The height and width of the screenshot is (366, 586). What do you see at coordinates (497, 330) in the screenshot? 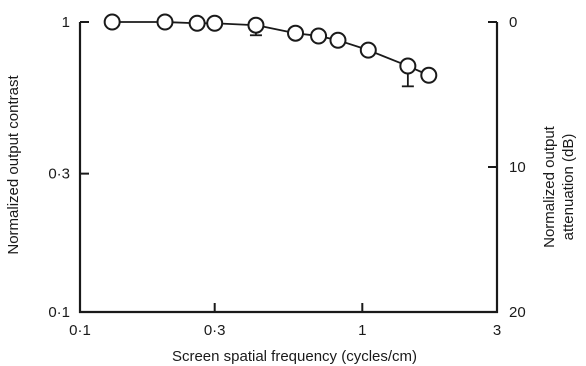
I see `x-tick-label: 3` at bounding box center [497, 330].